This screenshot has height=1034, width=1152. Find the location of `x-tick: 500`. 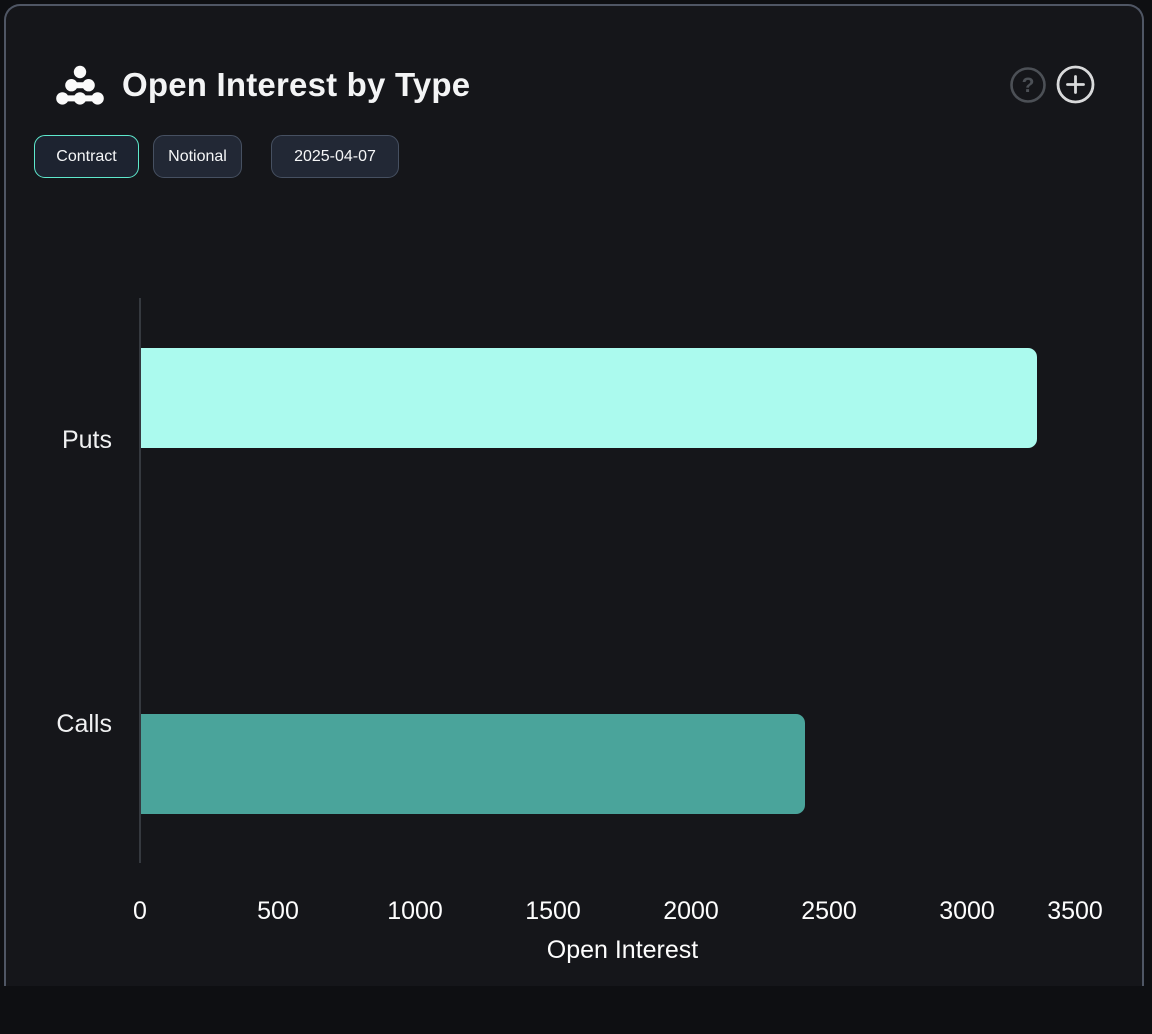

x-tick: 500 is located at coordinates (278, 911).